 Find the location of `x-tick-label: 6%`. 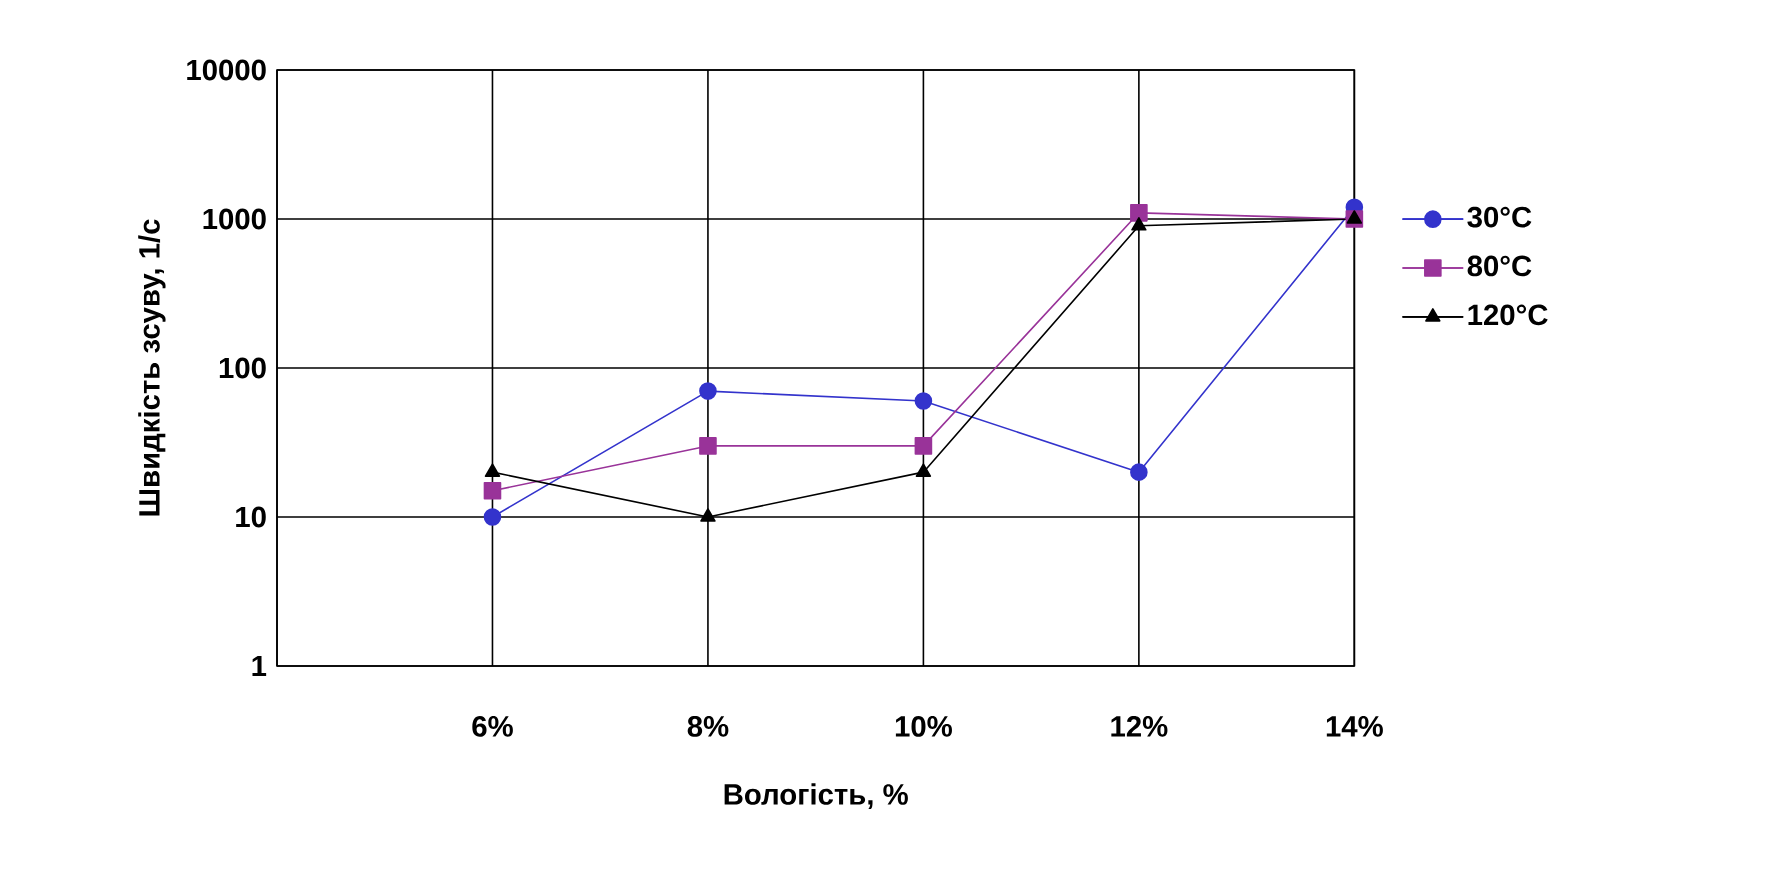

x-tick-label: 6% is located at coordinates (492, 726).